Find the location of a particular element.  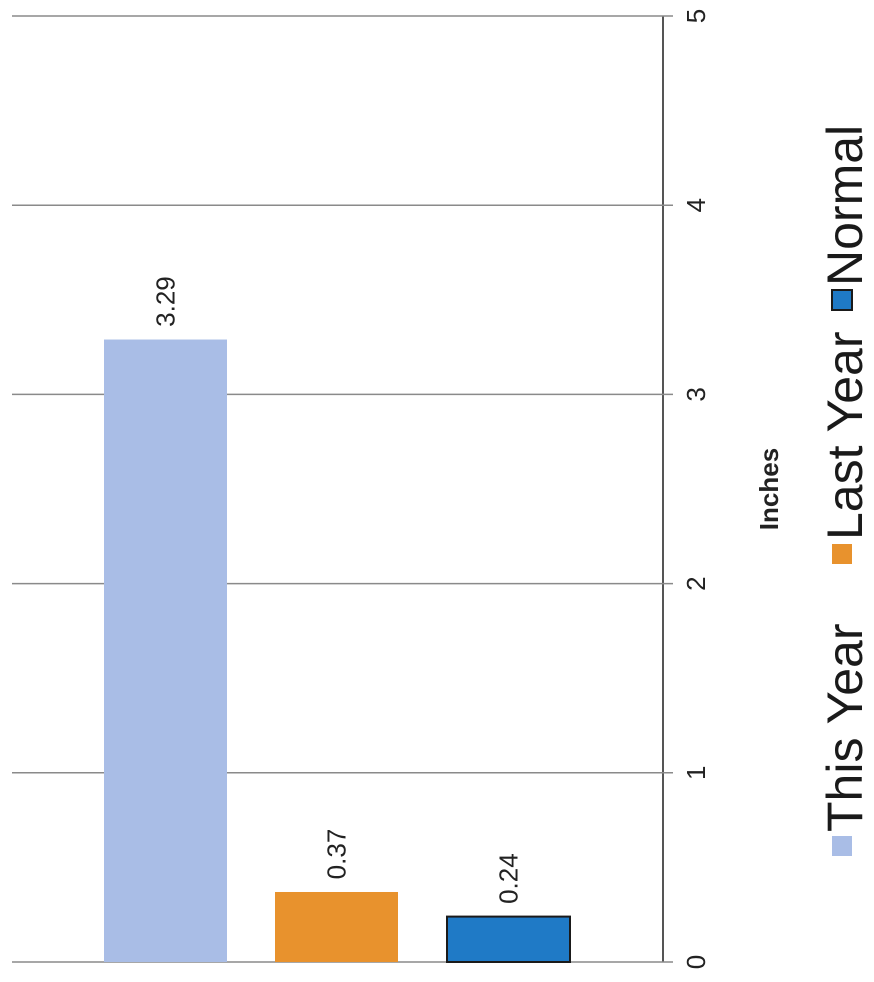

legend-label: Last Year is located at coordinates (845, 435).